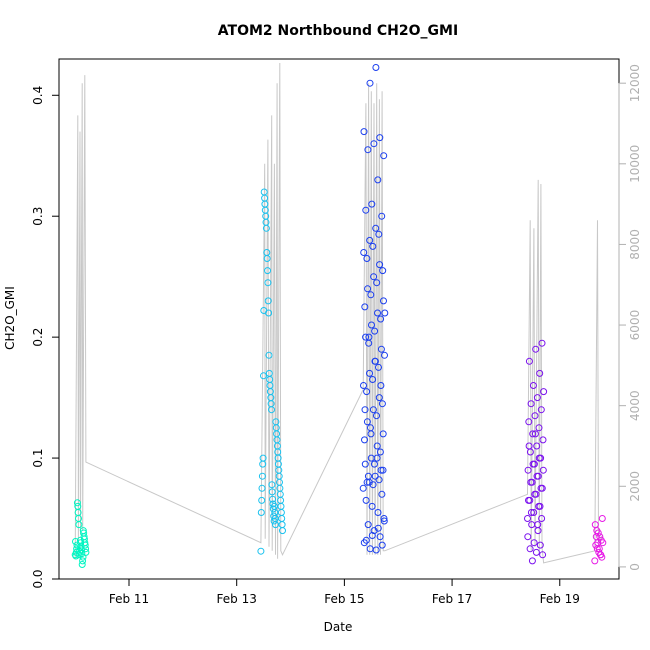  What do you see at coordinates (338, 627) in the screenshot?
I see `x-axis-label: Date` at bounding box center [338, 627].